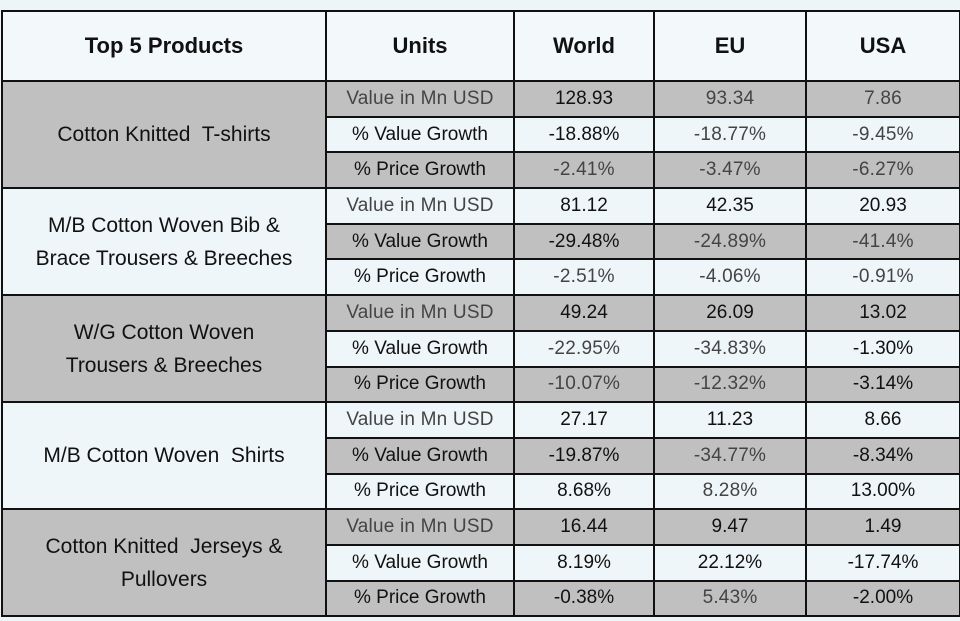 Image resolution: width=960 pixels, height=621 pixels. I want to click on usa-value-cell: -1.30%, so click(882, 348).